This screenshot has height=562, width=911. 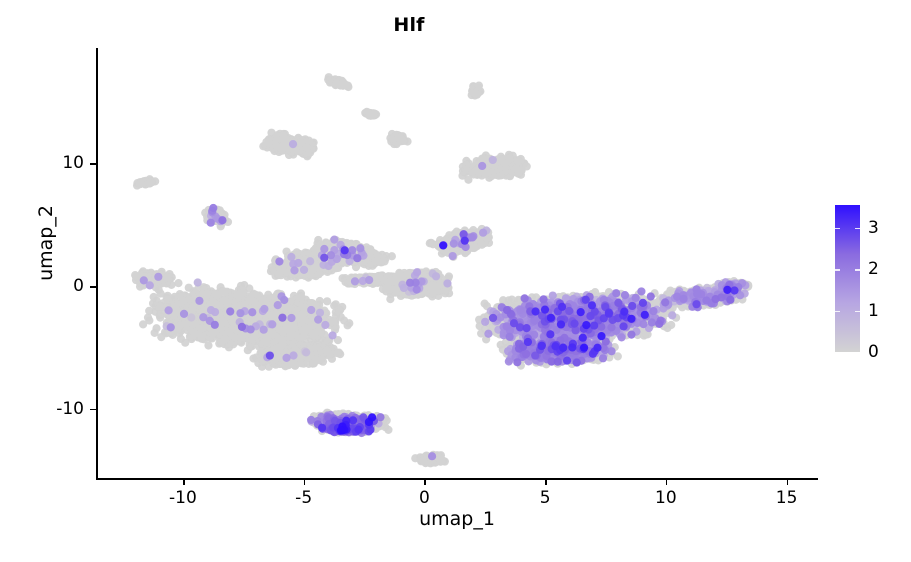 What do you see at coordinates (70, 408) in the screenshot?
I see `y-tick-label: -10` at bounding box center [70, 408].